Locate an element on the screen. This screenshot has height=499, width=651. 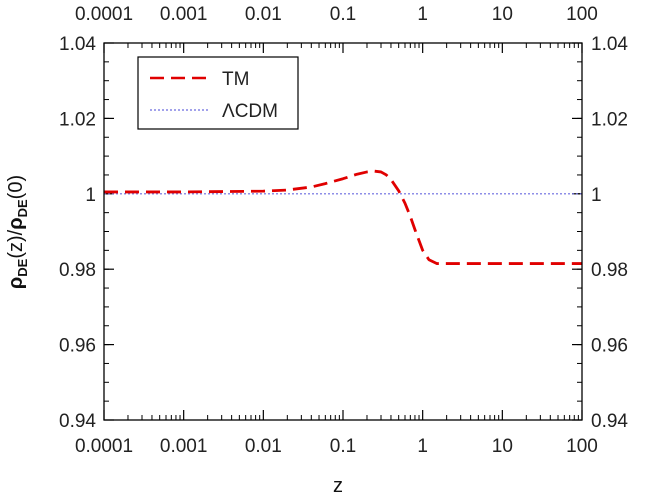
x-axis-title: z is located at coordinates (338, 486).